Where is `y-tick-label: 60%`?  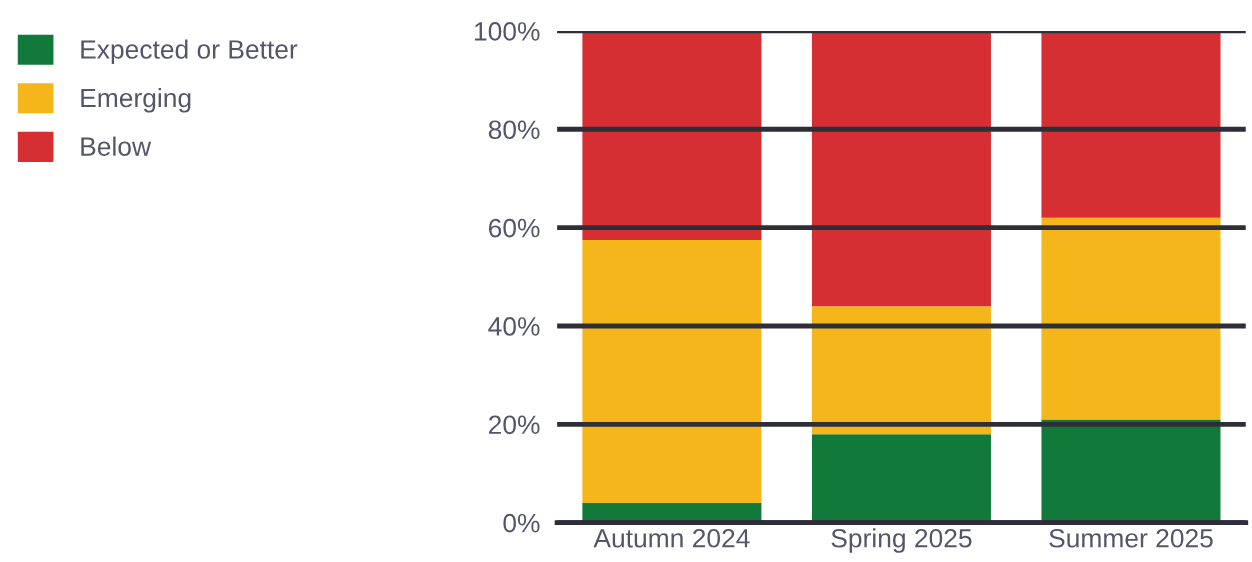 y-tick-label: 60% is located at coordinates (514, 228).